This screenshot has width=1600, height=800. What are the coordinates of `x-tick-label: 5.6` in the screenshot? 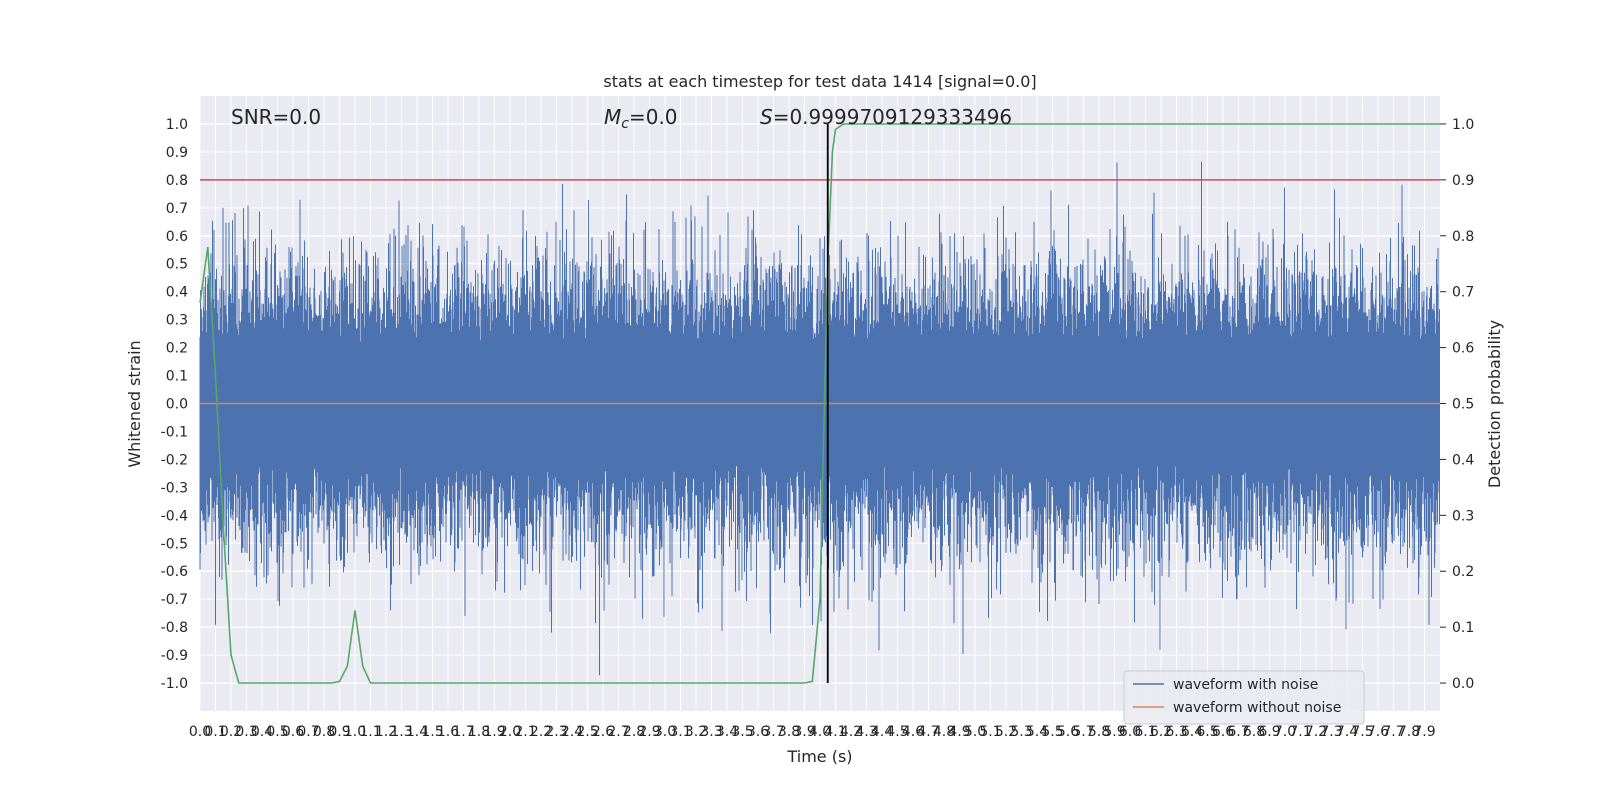 It's located at (1068, 732).